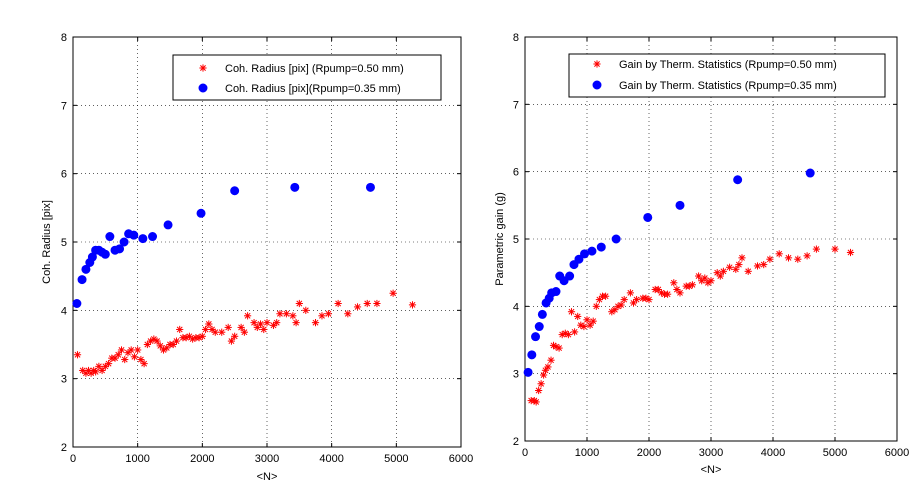 Image resolution: width=921 pixels, height=494 pixels. What do you see at coordinates (203, 88) in the screenshot?
I see `left-legend-marker-circle` at bounding box center [203, 88].